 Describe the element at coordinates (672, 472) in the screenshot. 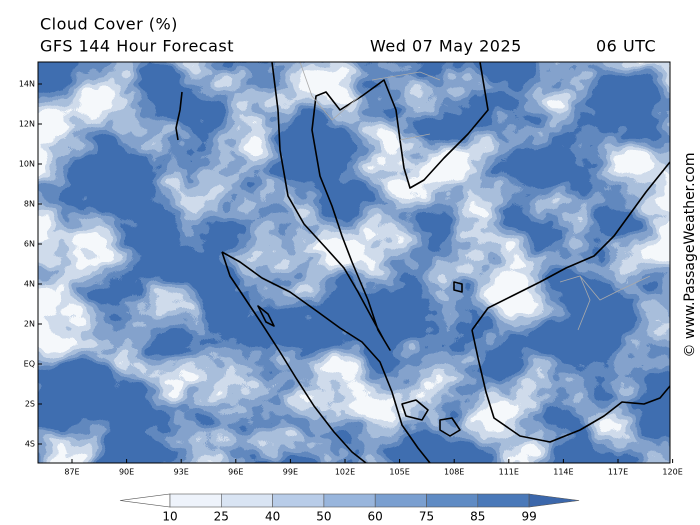

I see `lon-label: 120E` at that location.